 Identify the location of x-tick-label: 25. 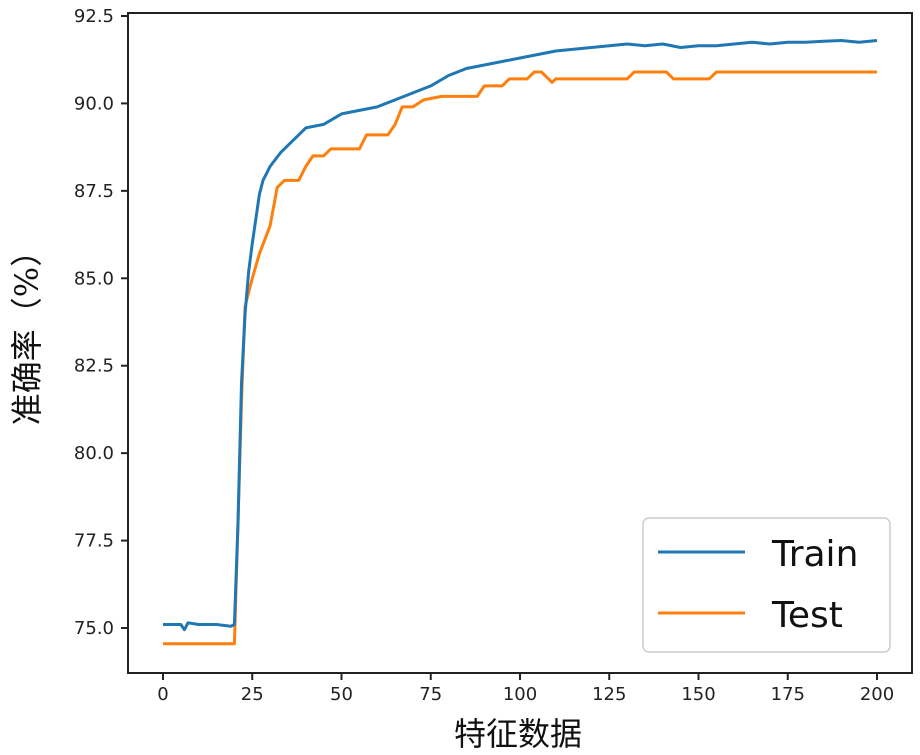
(252, 694).